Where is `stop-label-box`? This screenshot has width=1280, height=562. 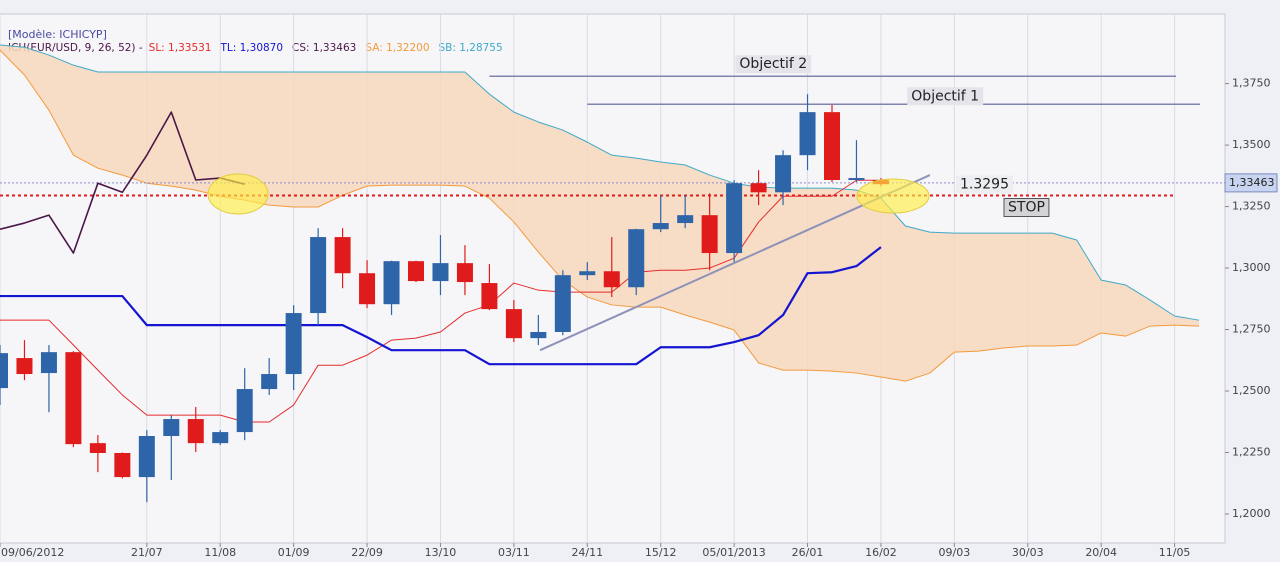 stop-label-box is located at coordinates (1026, 207).